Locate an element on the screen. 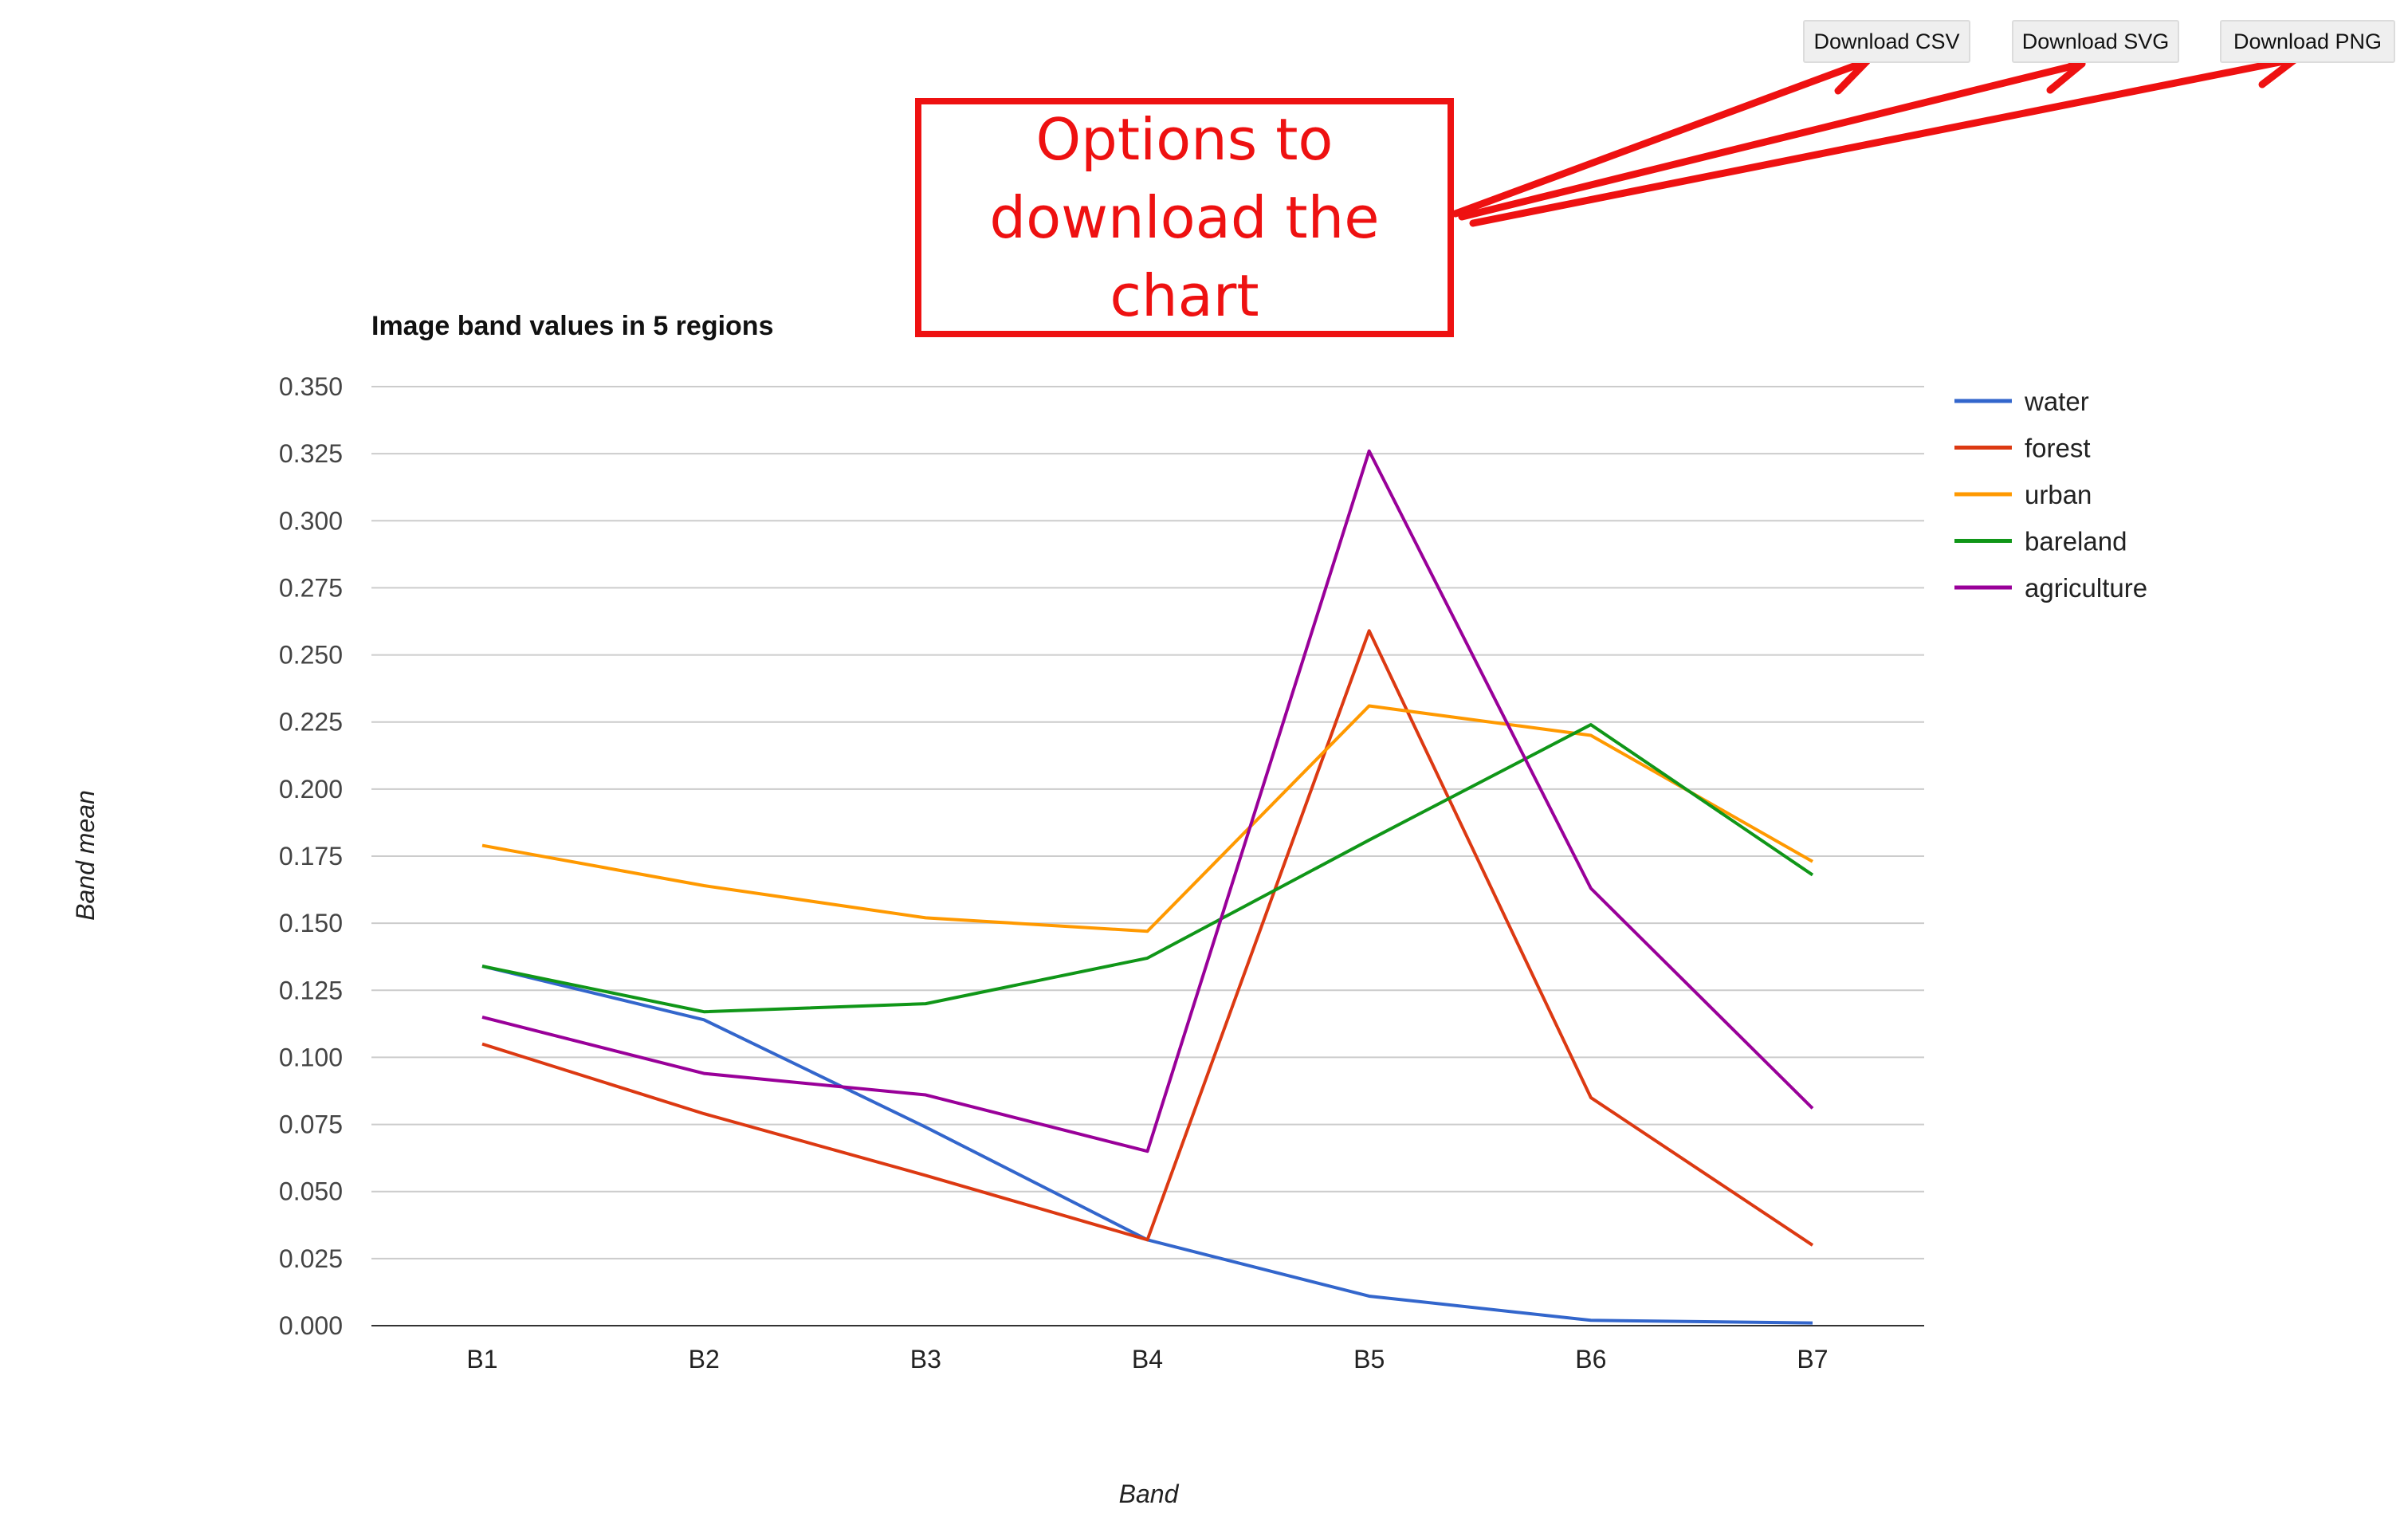 This screenshot has width=2408, height=1513. download-png-button: Download PNG is located at coordinates (2307, 41).